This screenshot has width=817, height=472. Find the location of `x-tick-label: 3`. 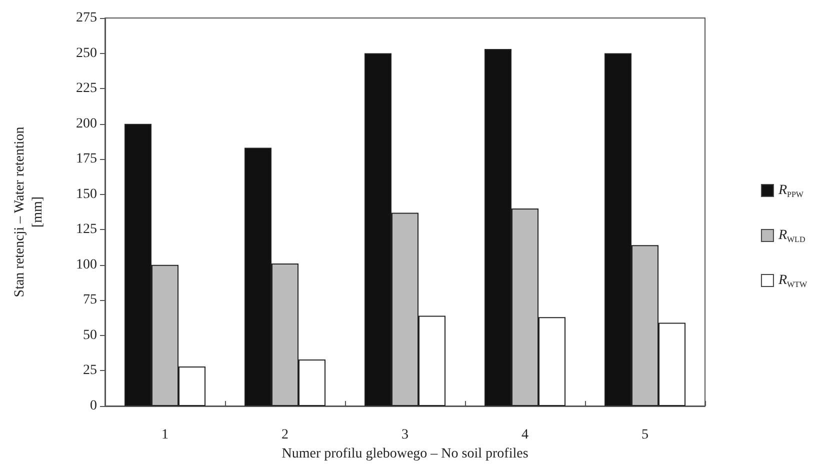

x-tick-label: 3 is located at coordinates (405, 435).